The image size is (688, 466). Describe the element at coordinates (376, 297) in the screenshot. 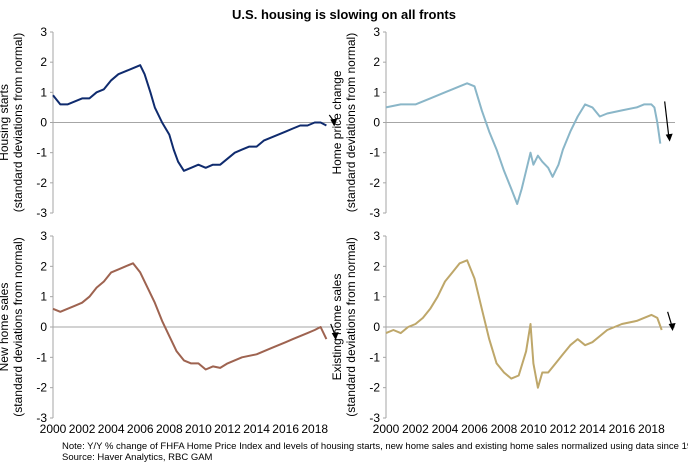

I see `existing-home-sales-y-tick-label: 1` at that location.